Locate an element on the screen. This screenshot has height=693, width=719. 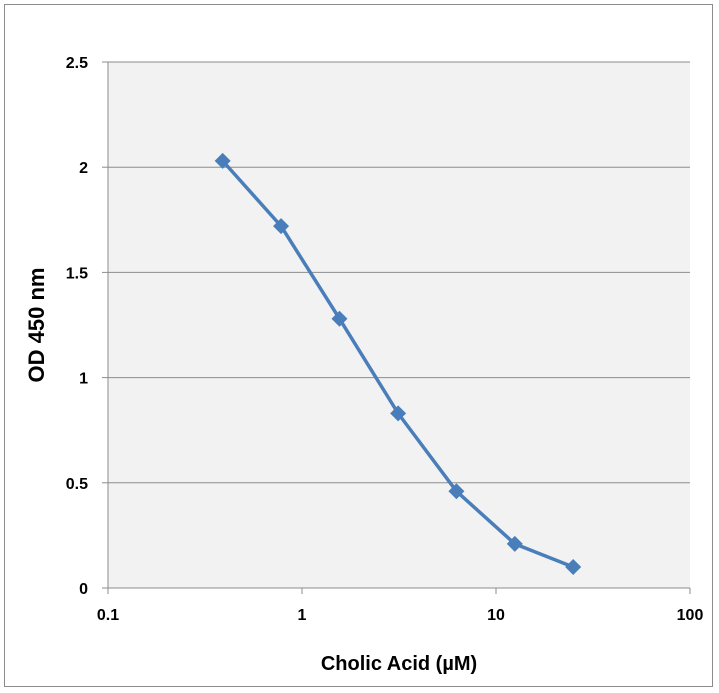
x-tick-label: 0.1 is located at coordinates (108, 615).